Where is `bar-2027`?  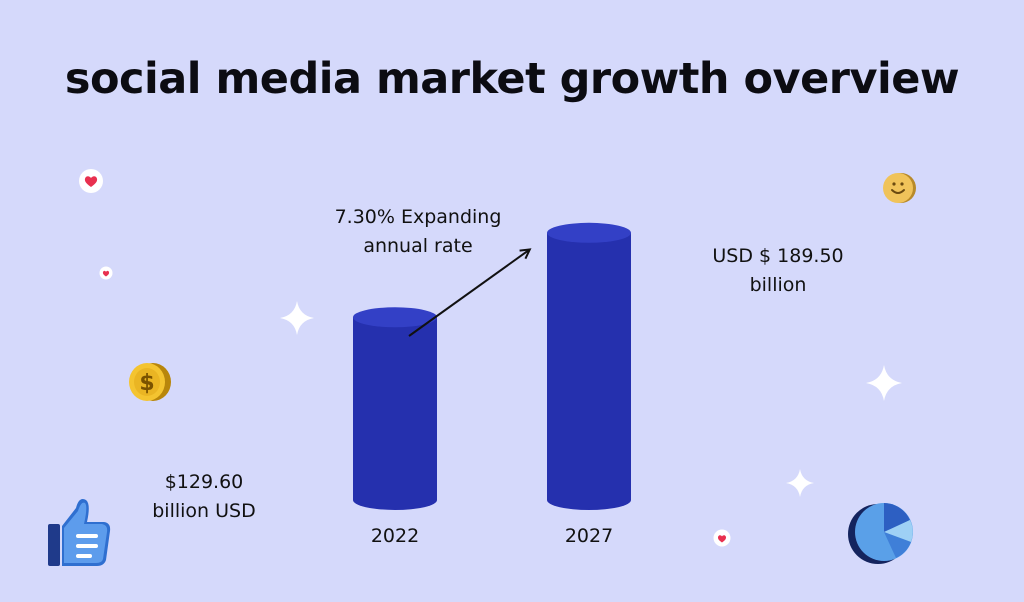
bar-2027 is located at coordinates (589, 366).